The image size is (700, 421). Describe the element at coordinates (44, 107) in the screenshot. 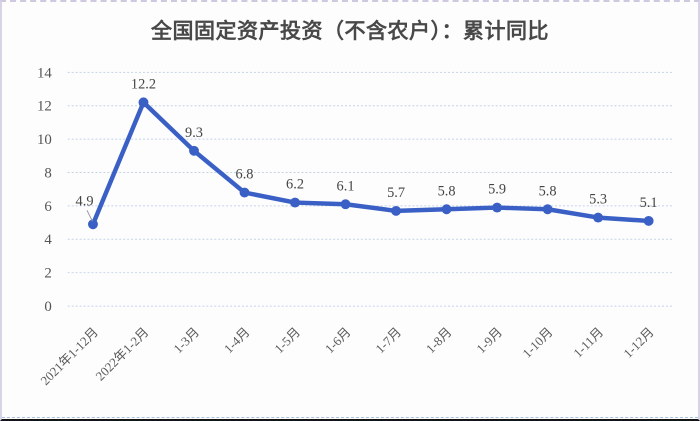

I see `y-axis-tick-label: 12` at that location.